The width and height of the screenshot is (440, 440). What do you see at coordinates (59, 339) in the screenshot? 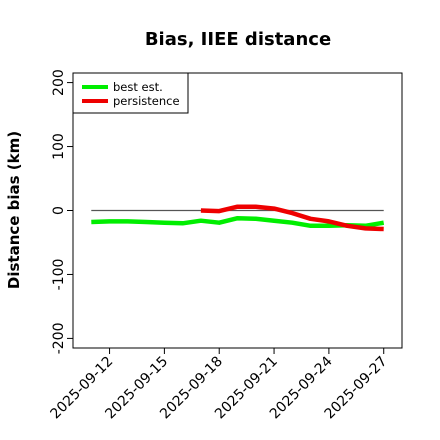
I see `y-tick-label: -200` at bounding box center [59, 339].